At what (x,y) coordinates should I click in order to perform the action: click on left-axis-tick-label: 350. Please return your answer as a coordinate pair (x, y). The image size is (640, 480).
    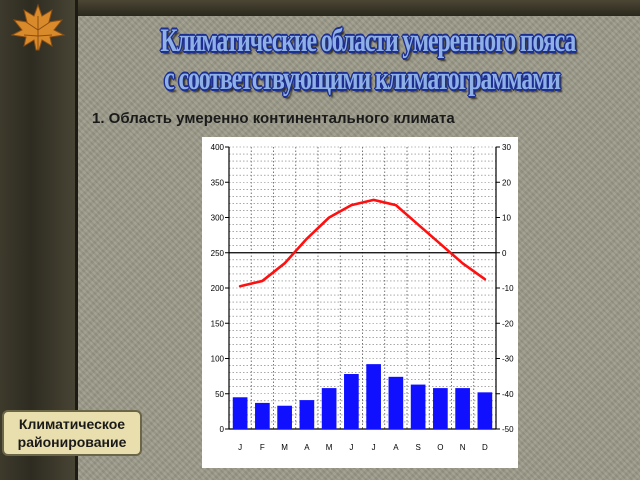
    Looking at the image, I should click on (218, 182).